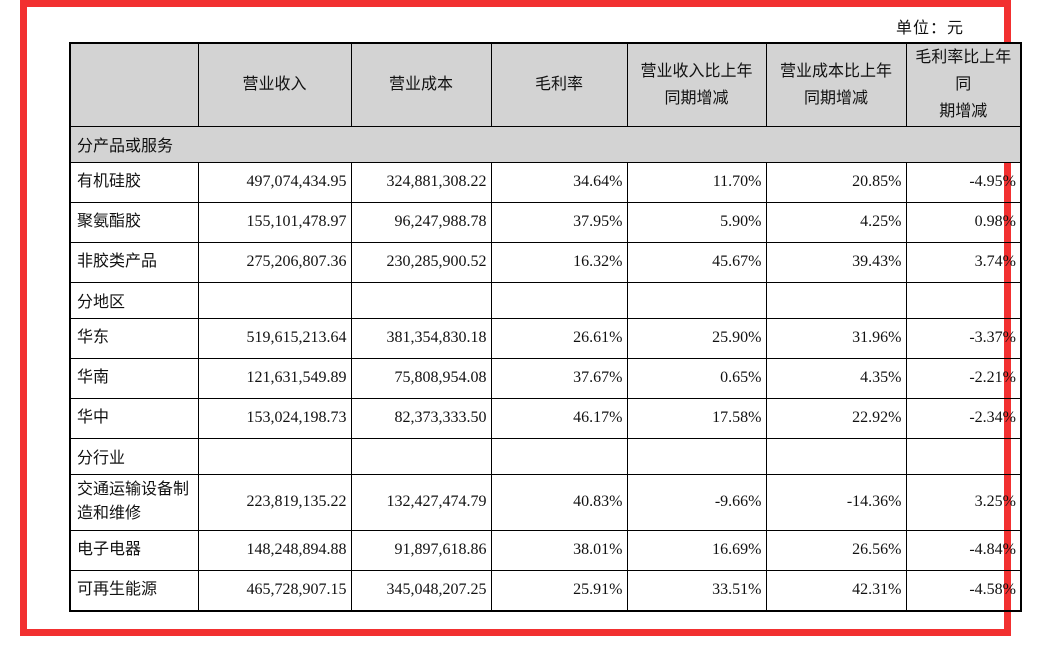 This screenshot has width=1039, height=646. Describe the element at coordinates (696, 262) in the screenshot. I see `cell-value: 45.67%` at that location.